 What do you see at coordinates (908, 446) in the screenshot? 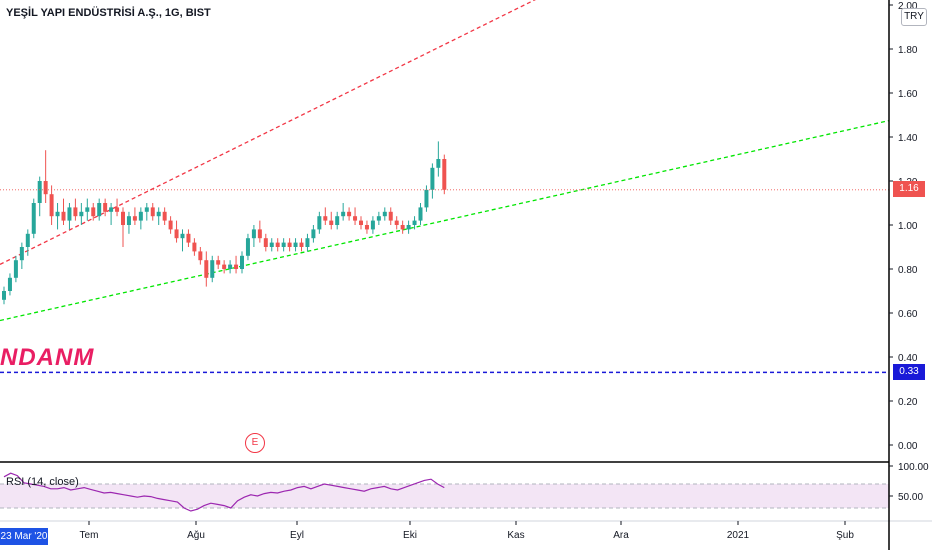
I see `price-tick-label: 0.00` at bounding box center [908, 446].